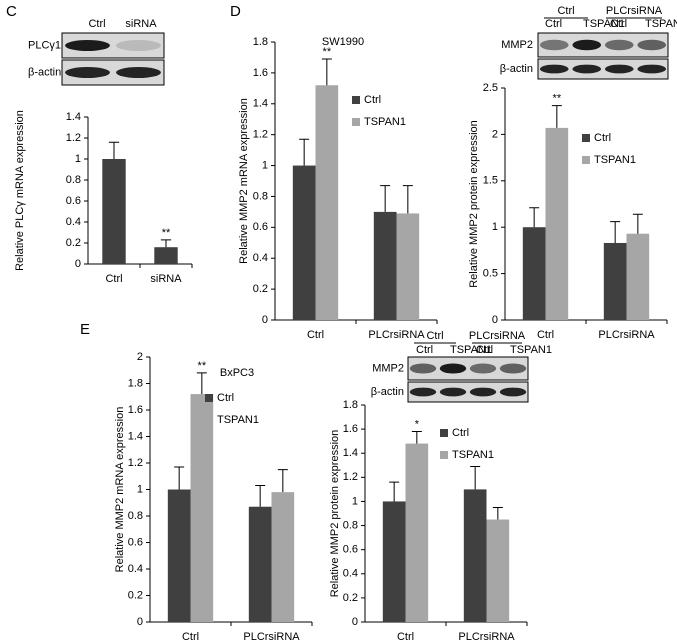  Describe the element at coordinates (495, 227) in the screenshot. I see `y-tick-label: 1` at that location.